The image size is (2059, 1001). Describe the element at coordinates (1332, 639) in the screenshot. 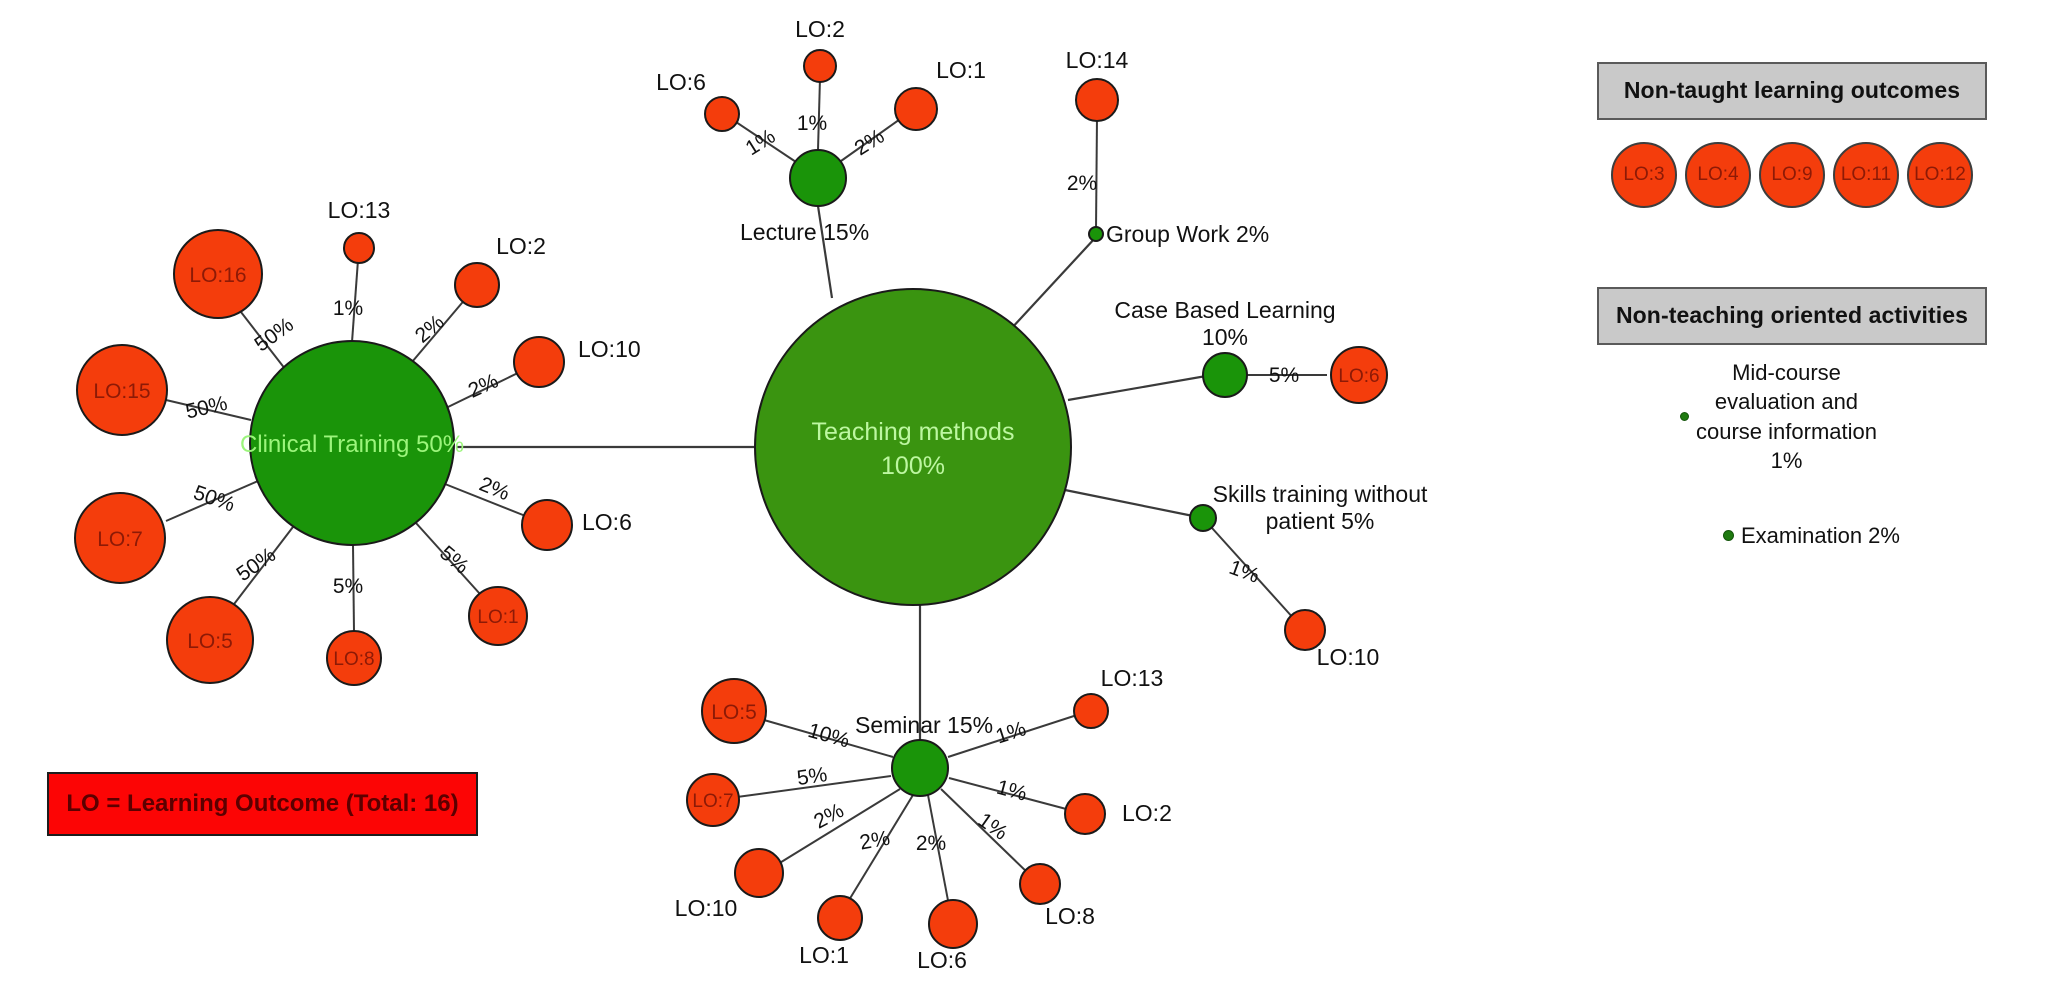

I see `leaf-st-lo10: LO:10` at that location.